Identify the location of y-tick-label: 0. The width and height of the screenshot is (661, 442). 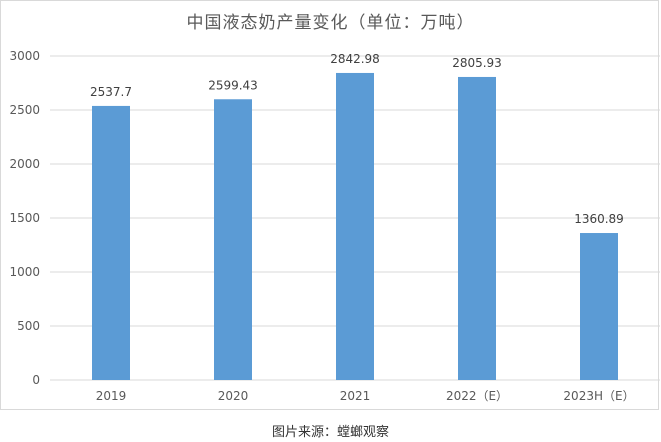
(36, 380).